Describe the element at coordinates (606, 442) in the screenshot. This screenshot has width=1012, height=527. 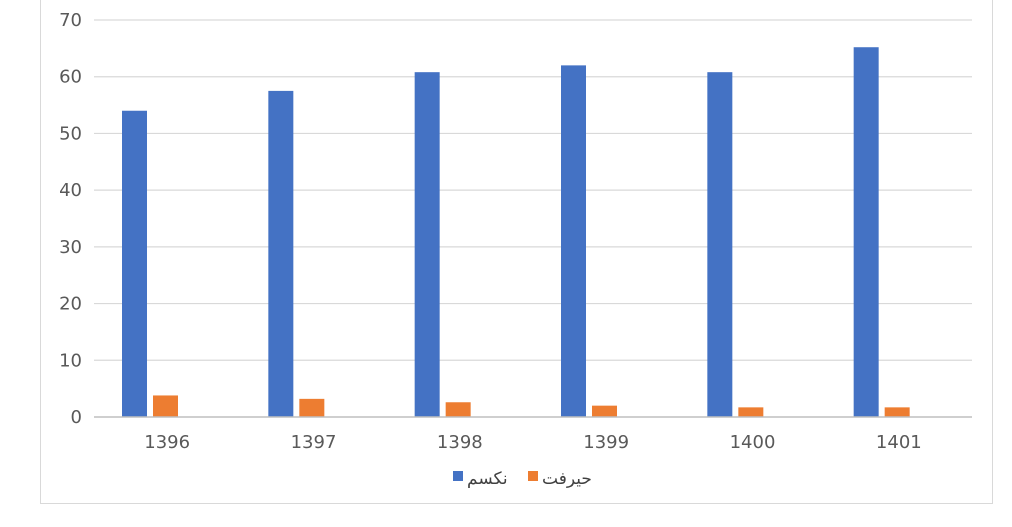
I see `x-tick-label: 1399` at that location.